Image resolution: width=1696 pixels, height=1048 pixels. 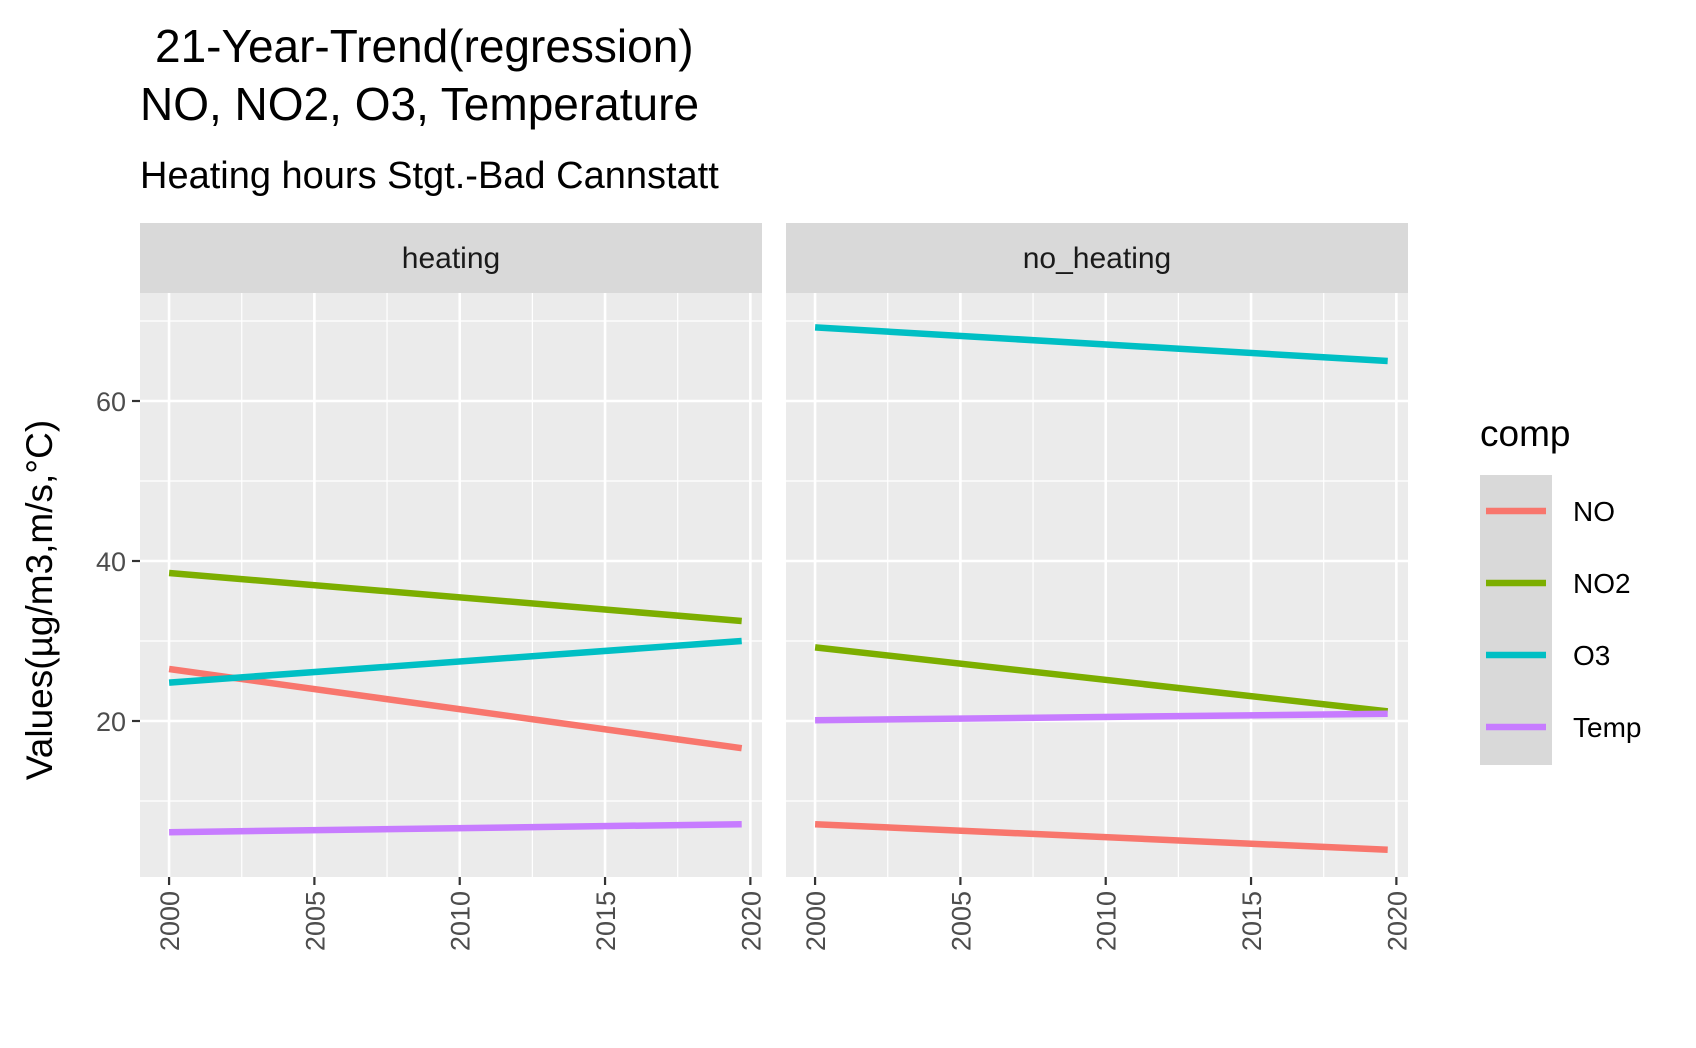 What do you see at coordinates (424, 46) in the screenshot?
I see `chart-title-line1: 21-Year-Trend(regression)` at bounding box center [424, 46].